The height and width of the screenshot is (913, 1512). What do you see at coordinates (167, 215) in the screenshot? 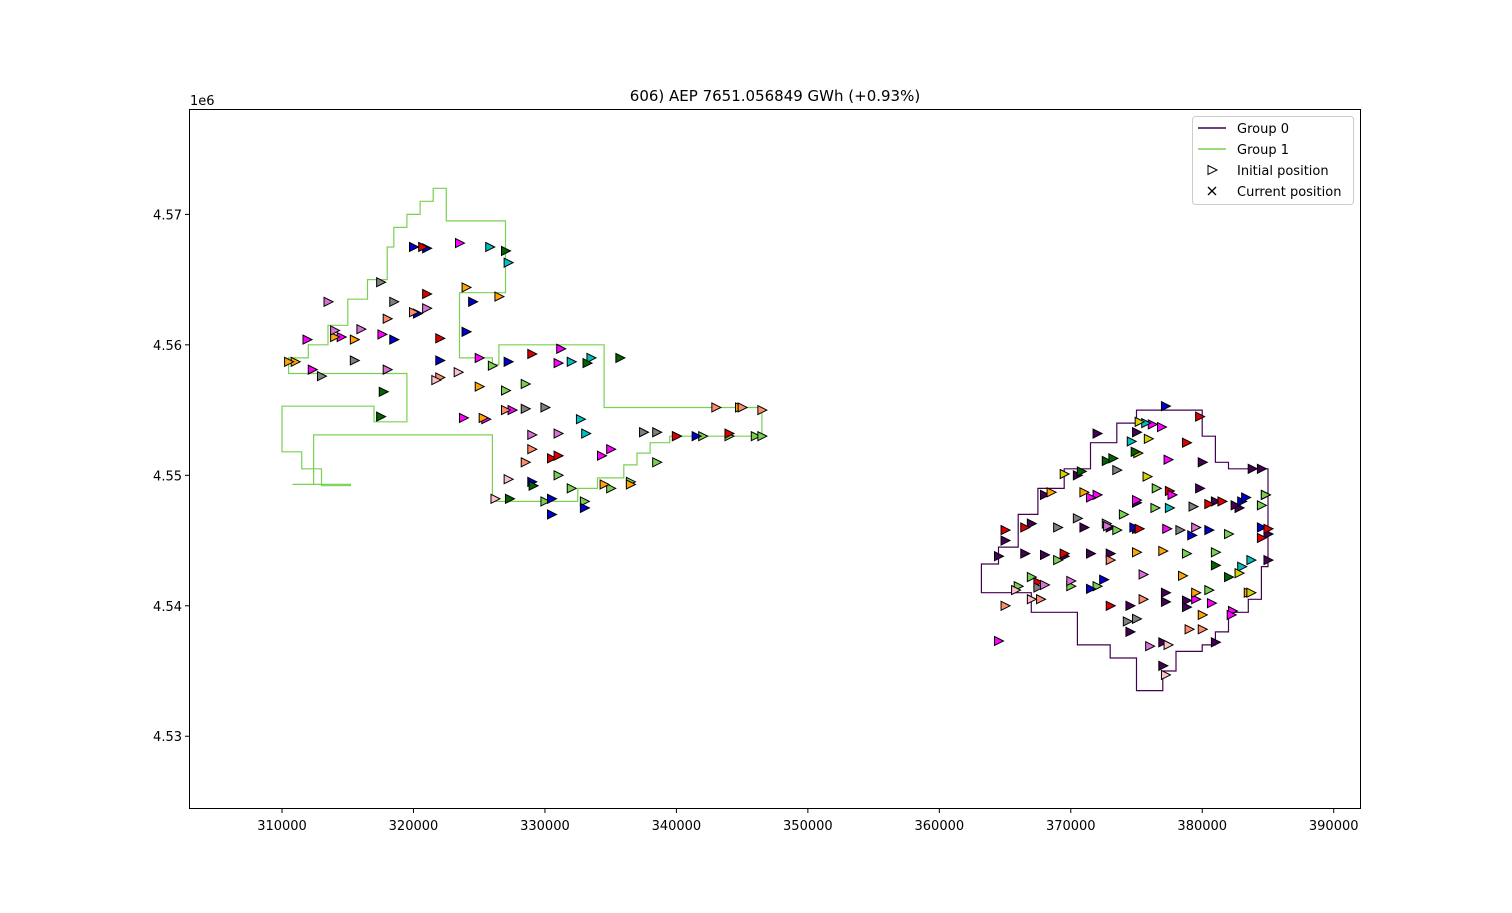
I see `y-tick-label-4: 4.57` at bounding box center [167, 215].